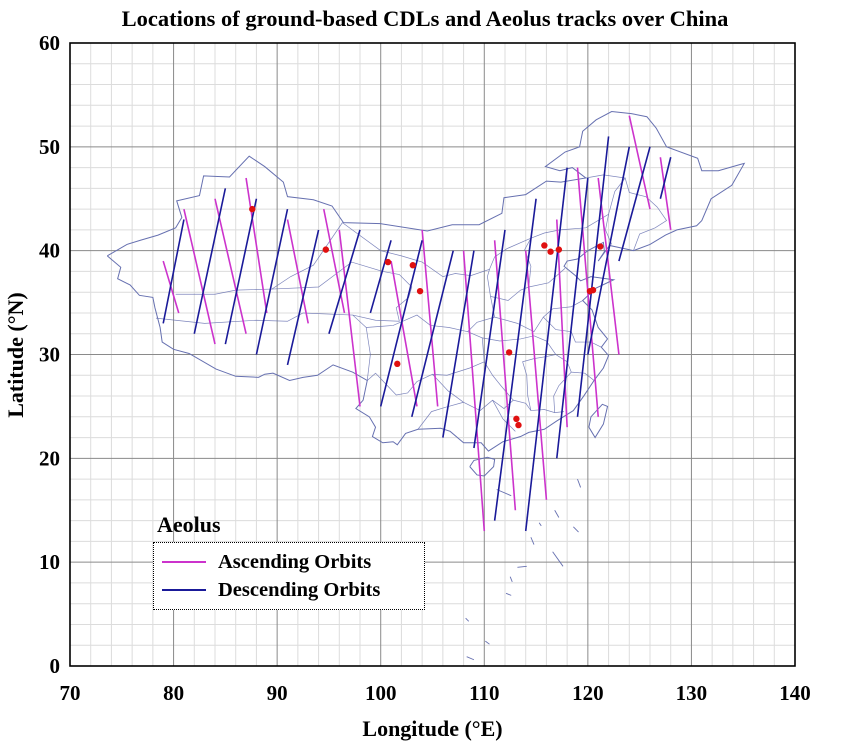 This screenshot has height=750, width=850. Describe the element at coordinates (49, 562) in the screenshot. I see `y-tick-label: 10` at that location.